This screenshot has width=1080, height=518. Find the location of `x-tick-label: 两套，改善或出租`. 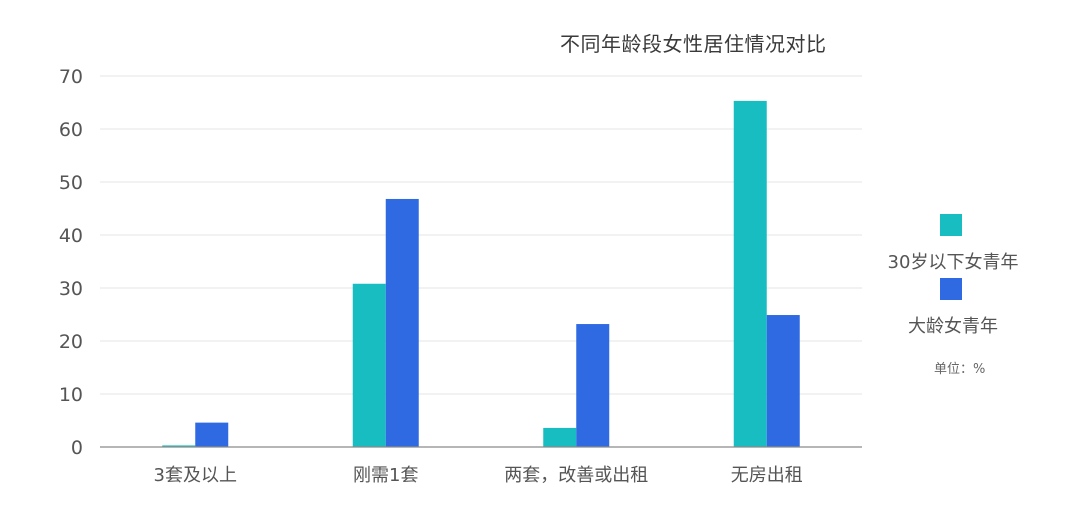

x-tick-label: 两套，改善或出租 is located at coordinates (576, 475).